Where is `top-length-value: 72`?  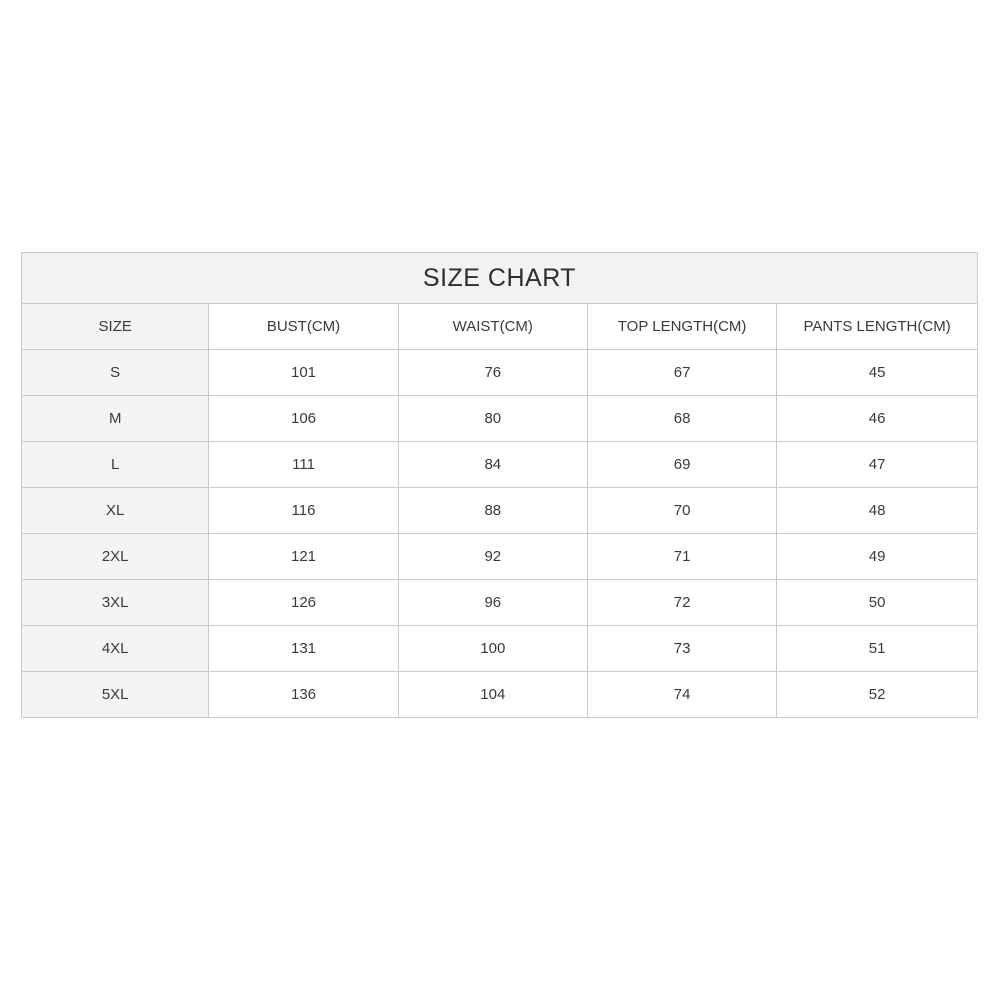 top-length-value: 72 is located at coordinates (682, 602).